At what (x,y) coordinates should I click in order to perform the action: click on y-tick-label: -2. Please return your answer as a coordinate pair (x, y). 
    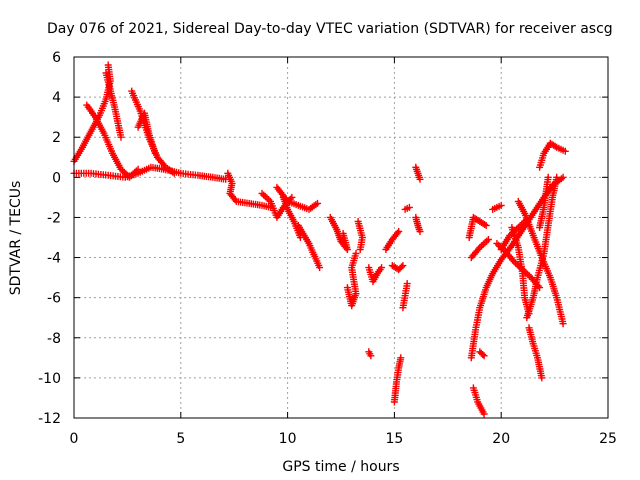
    Looking at the image, I should click on (54, 218).